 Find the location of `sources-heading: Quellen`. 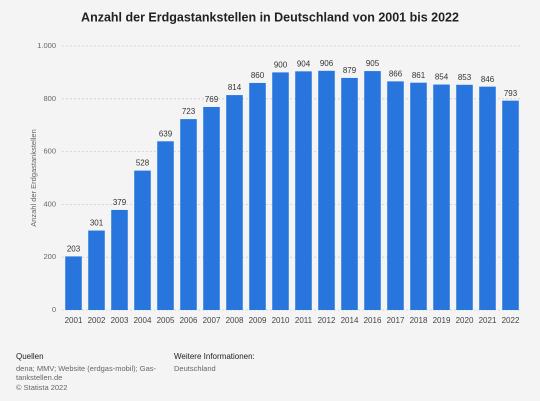

sources-heading: Quellen is located at coordinates (30, 356).